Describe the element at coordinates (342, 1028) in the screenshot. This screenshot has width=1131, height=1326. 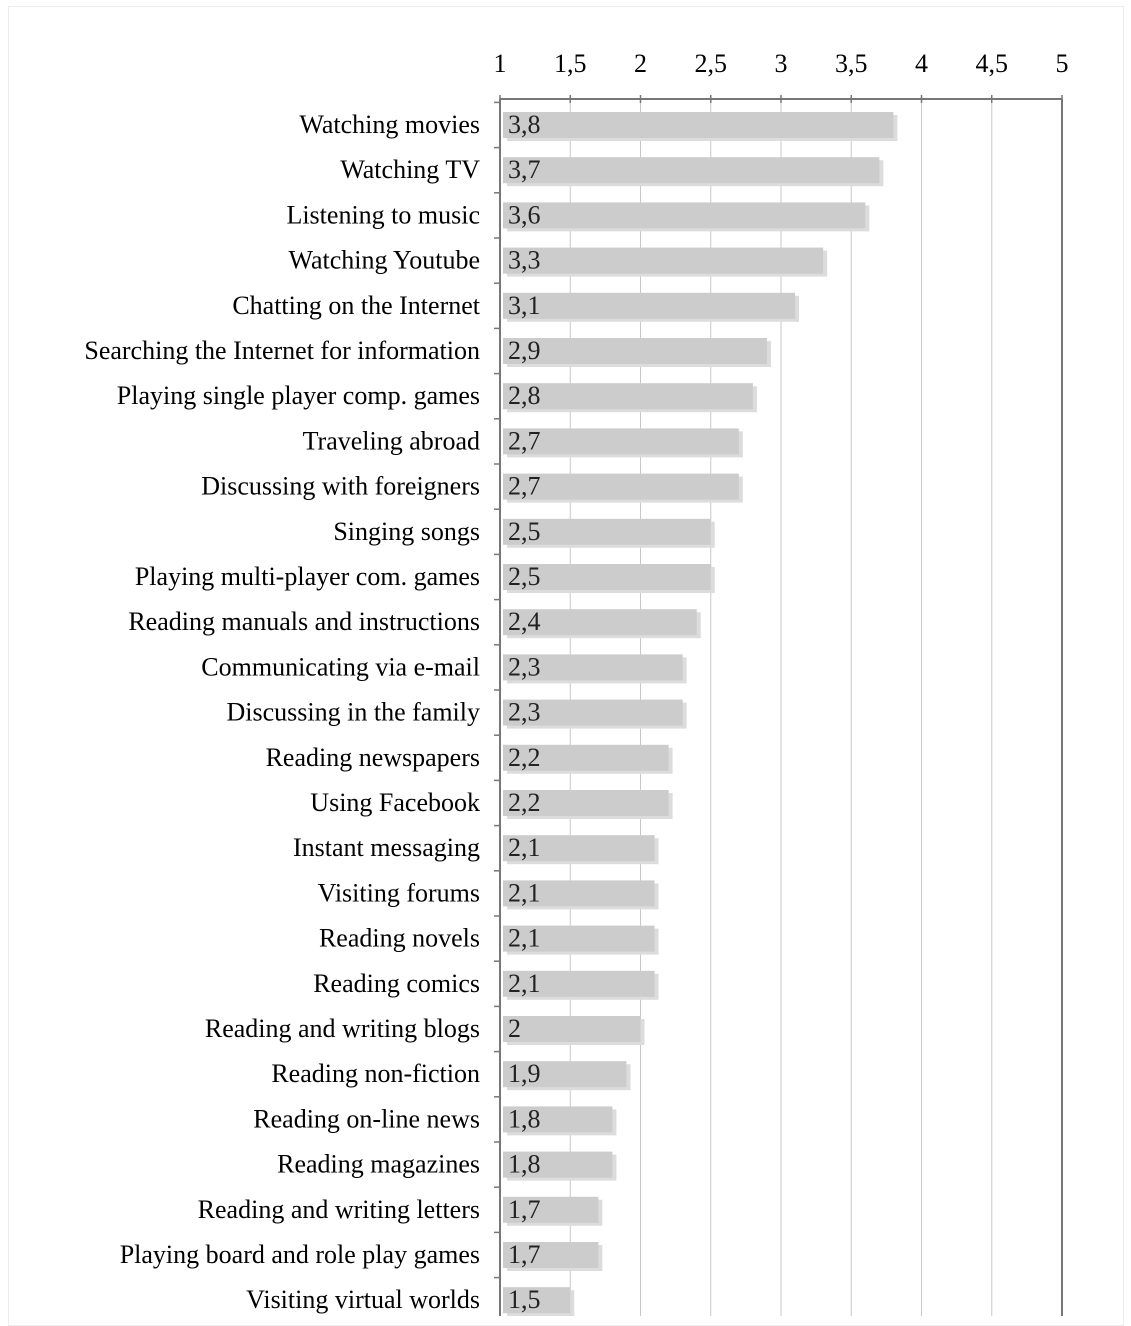
I see `category-label: Reading and writing blogs` at that location.